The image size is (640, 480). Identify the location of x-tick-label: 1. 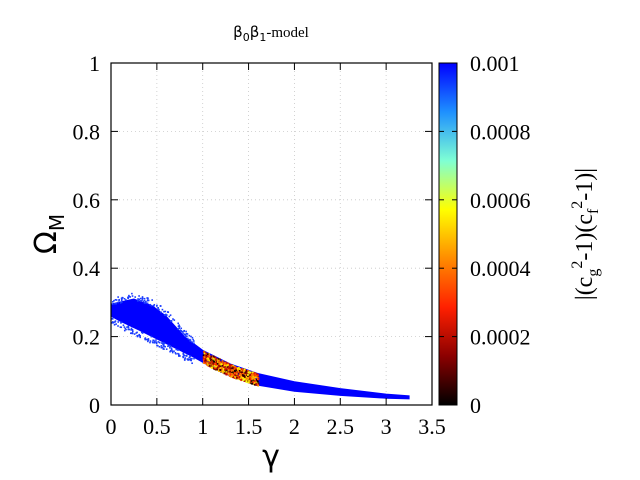
(202, 426).